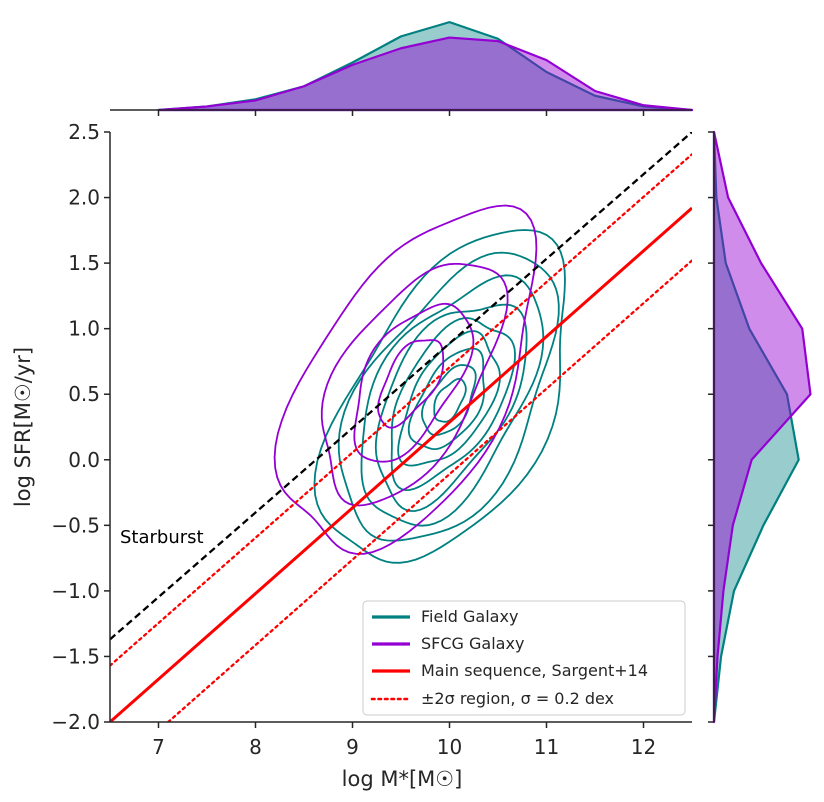  I want to click on legend-label-main-sequence: Main sequence, Sargent+14, so click(534, 670).